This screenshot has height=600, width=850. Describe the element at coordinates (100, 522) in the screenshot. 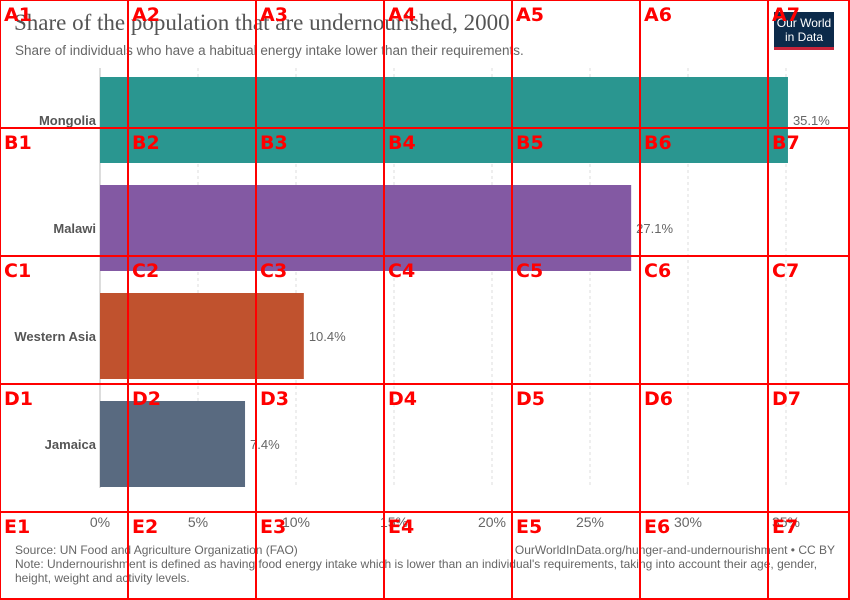

I see `x-tick-label: 0%` at that location.